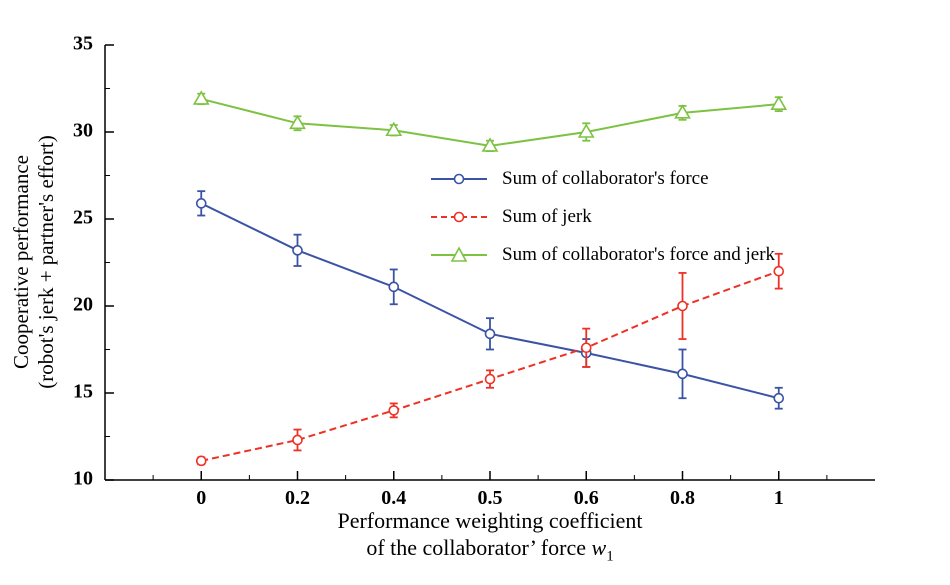  What do you see at coordinates (83, 131) in the screenshot?
I see `y-tick-label: 30` at bounding box center [83, 131].